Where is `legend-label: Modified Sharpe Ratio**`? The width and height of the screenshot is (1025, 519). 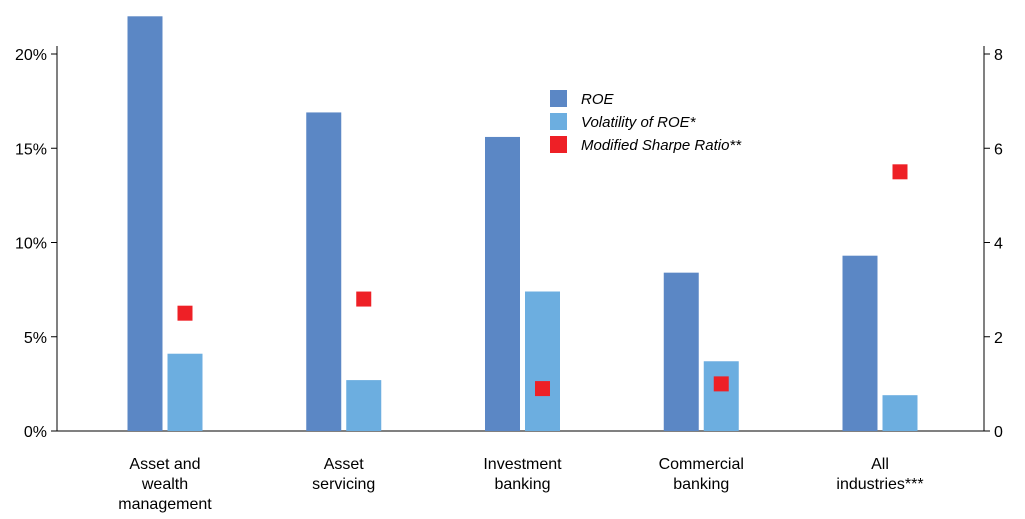 legend-label: Modified Sharpe Ratio** is located at coordinates (661, 145).